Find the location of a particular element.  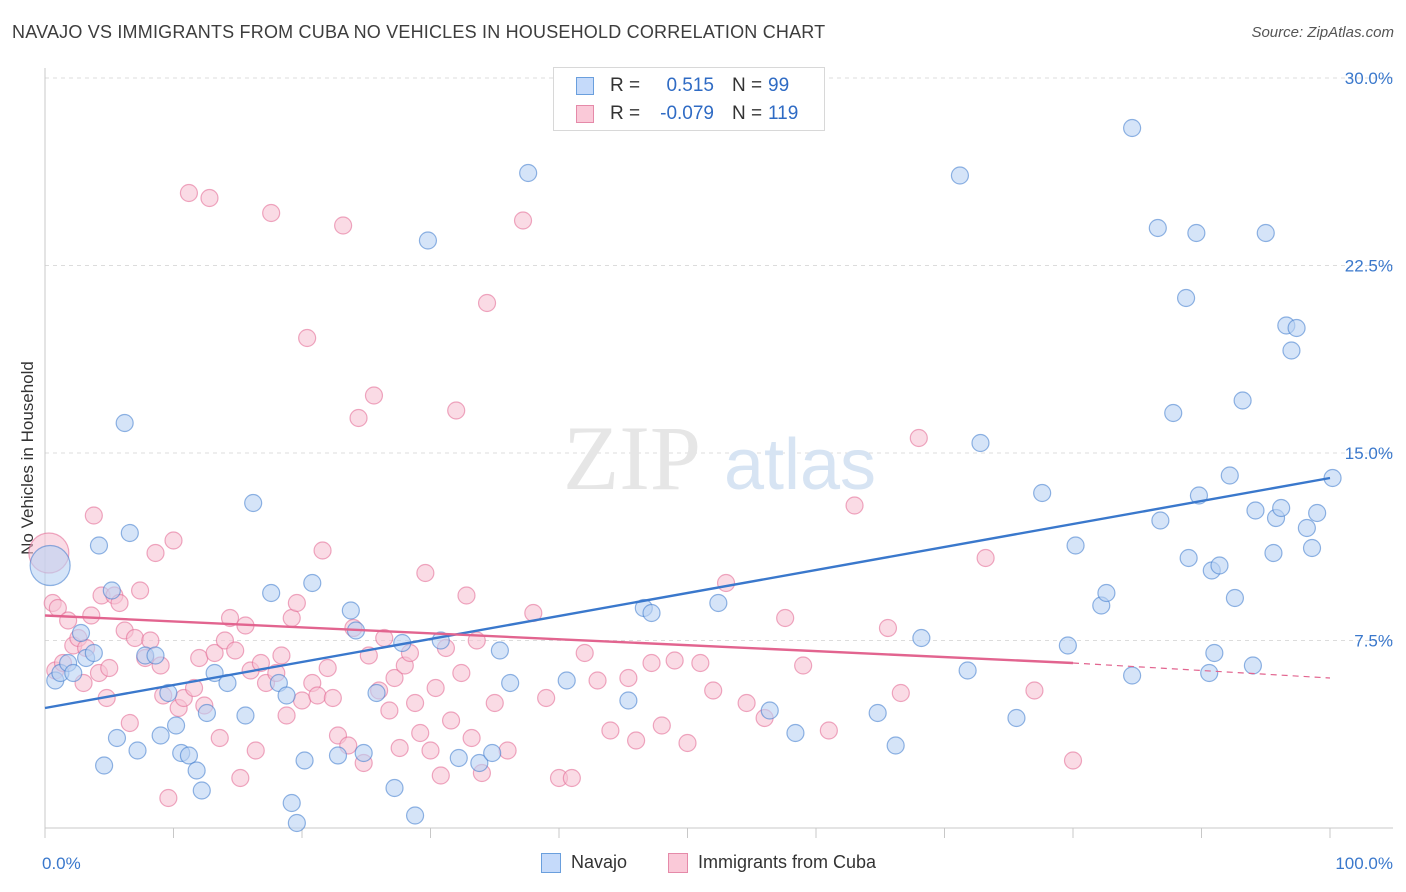

watermark-zip: ZIP is located at coordinates (632, 458).